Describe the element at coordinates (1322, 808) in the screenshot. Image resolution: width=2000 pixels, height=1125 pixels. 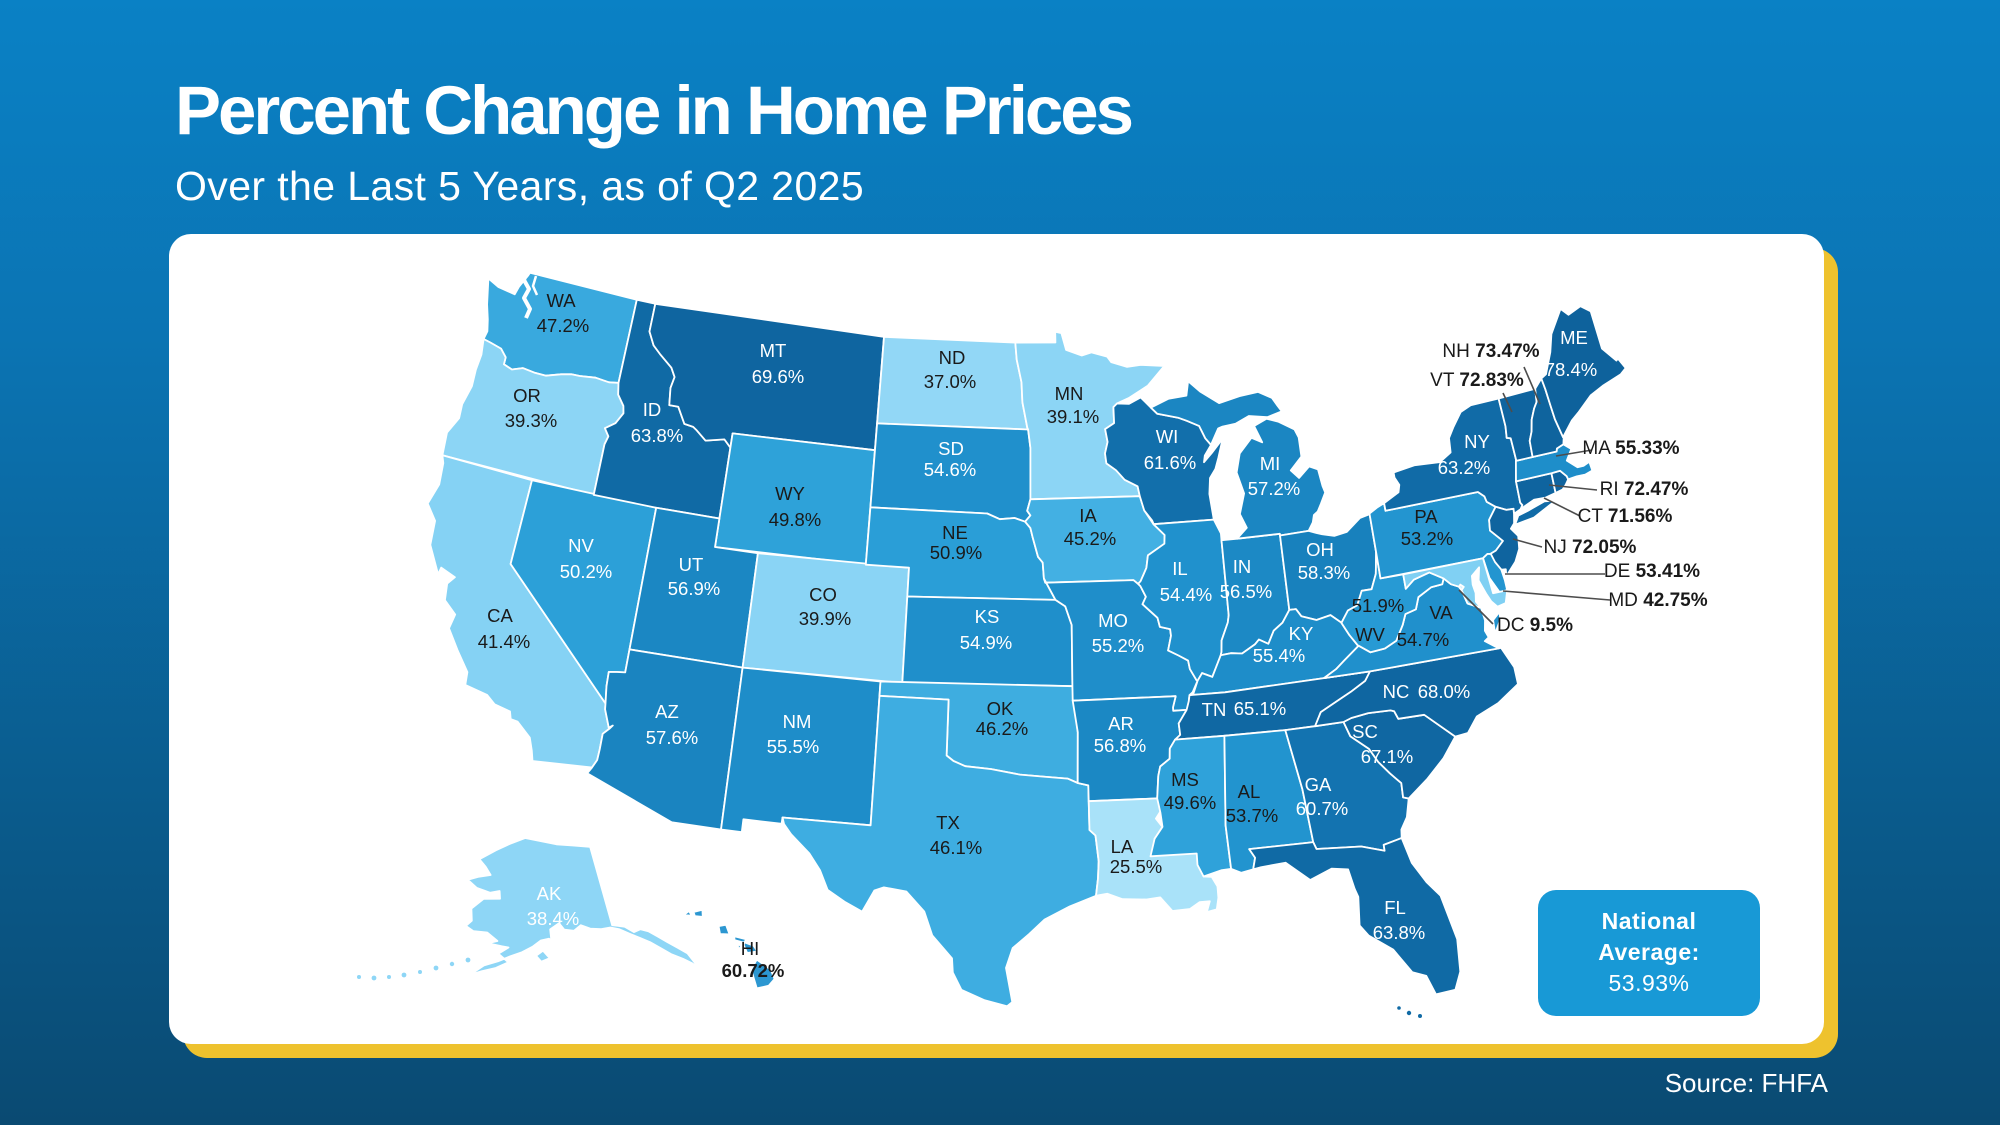
I see `svg-text: 60.7%` at that location.